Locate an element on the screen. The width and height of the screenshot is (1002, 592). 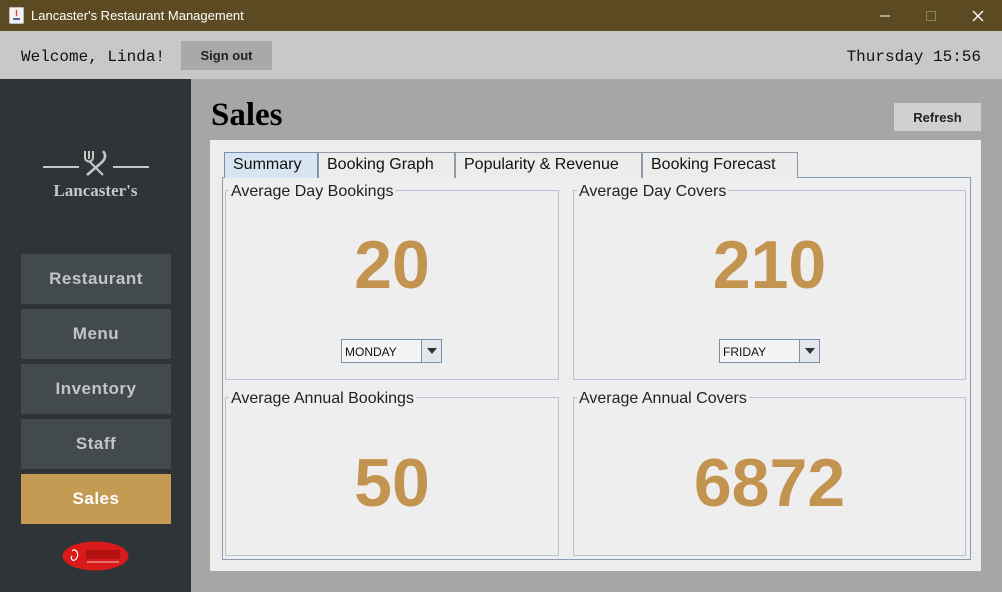
sign-out-button: Sign out is located at coordinates (226, 55).